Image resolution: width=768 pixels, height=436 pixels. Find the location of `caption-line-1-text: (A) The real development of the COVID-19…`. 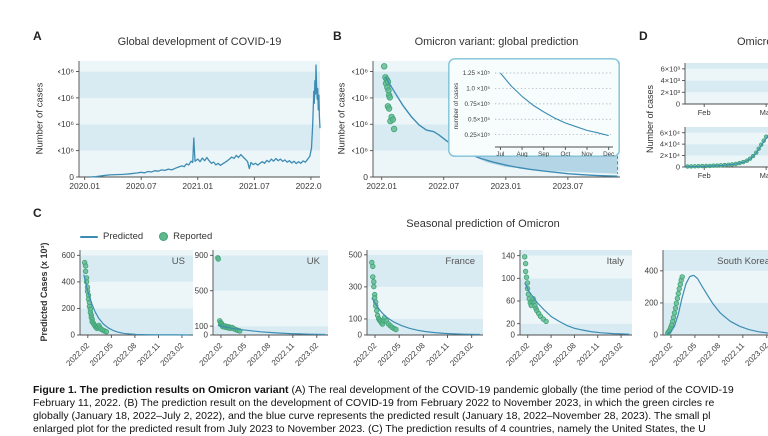

caption-line-1-text: (A) The real development of the COVID-19… is located at coordinates (511, 390).